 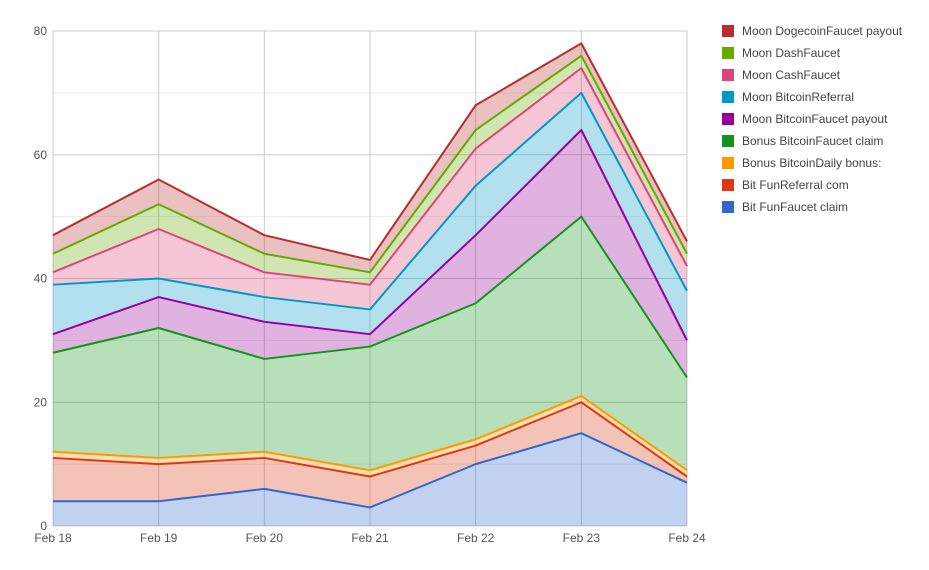 I want to click on legend-item: Moon BitcoinReferral, so click(x=788, y=97).